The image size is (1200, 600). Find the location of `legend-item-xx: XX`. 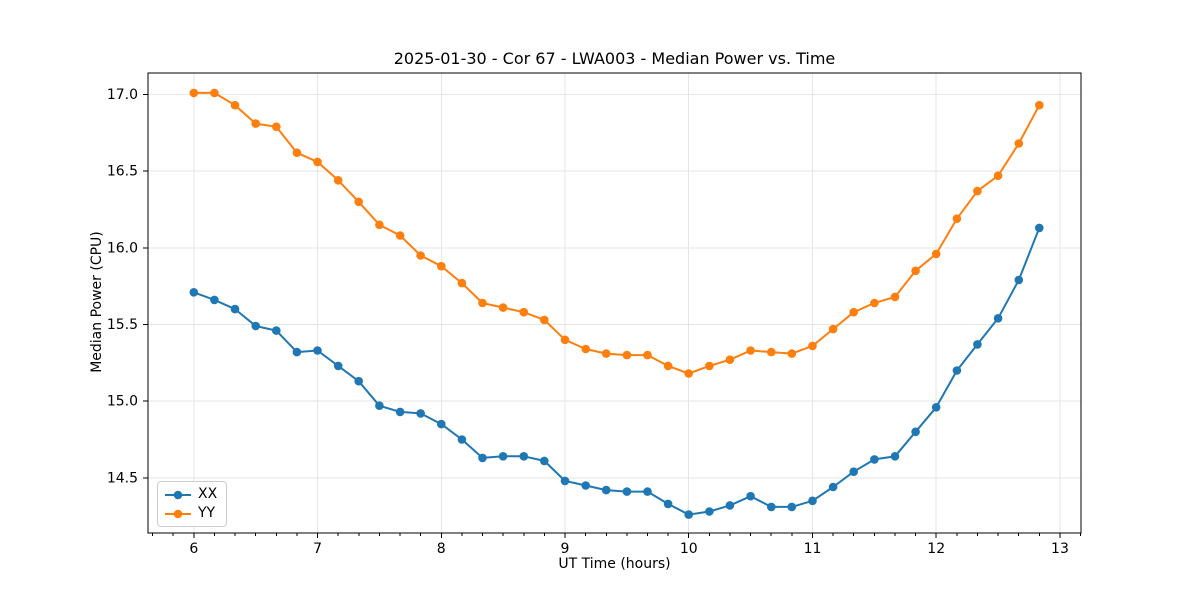

legend-item-xx: XX is located at coordinates (191, 494).